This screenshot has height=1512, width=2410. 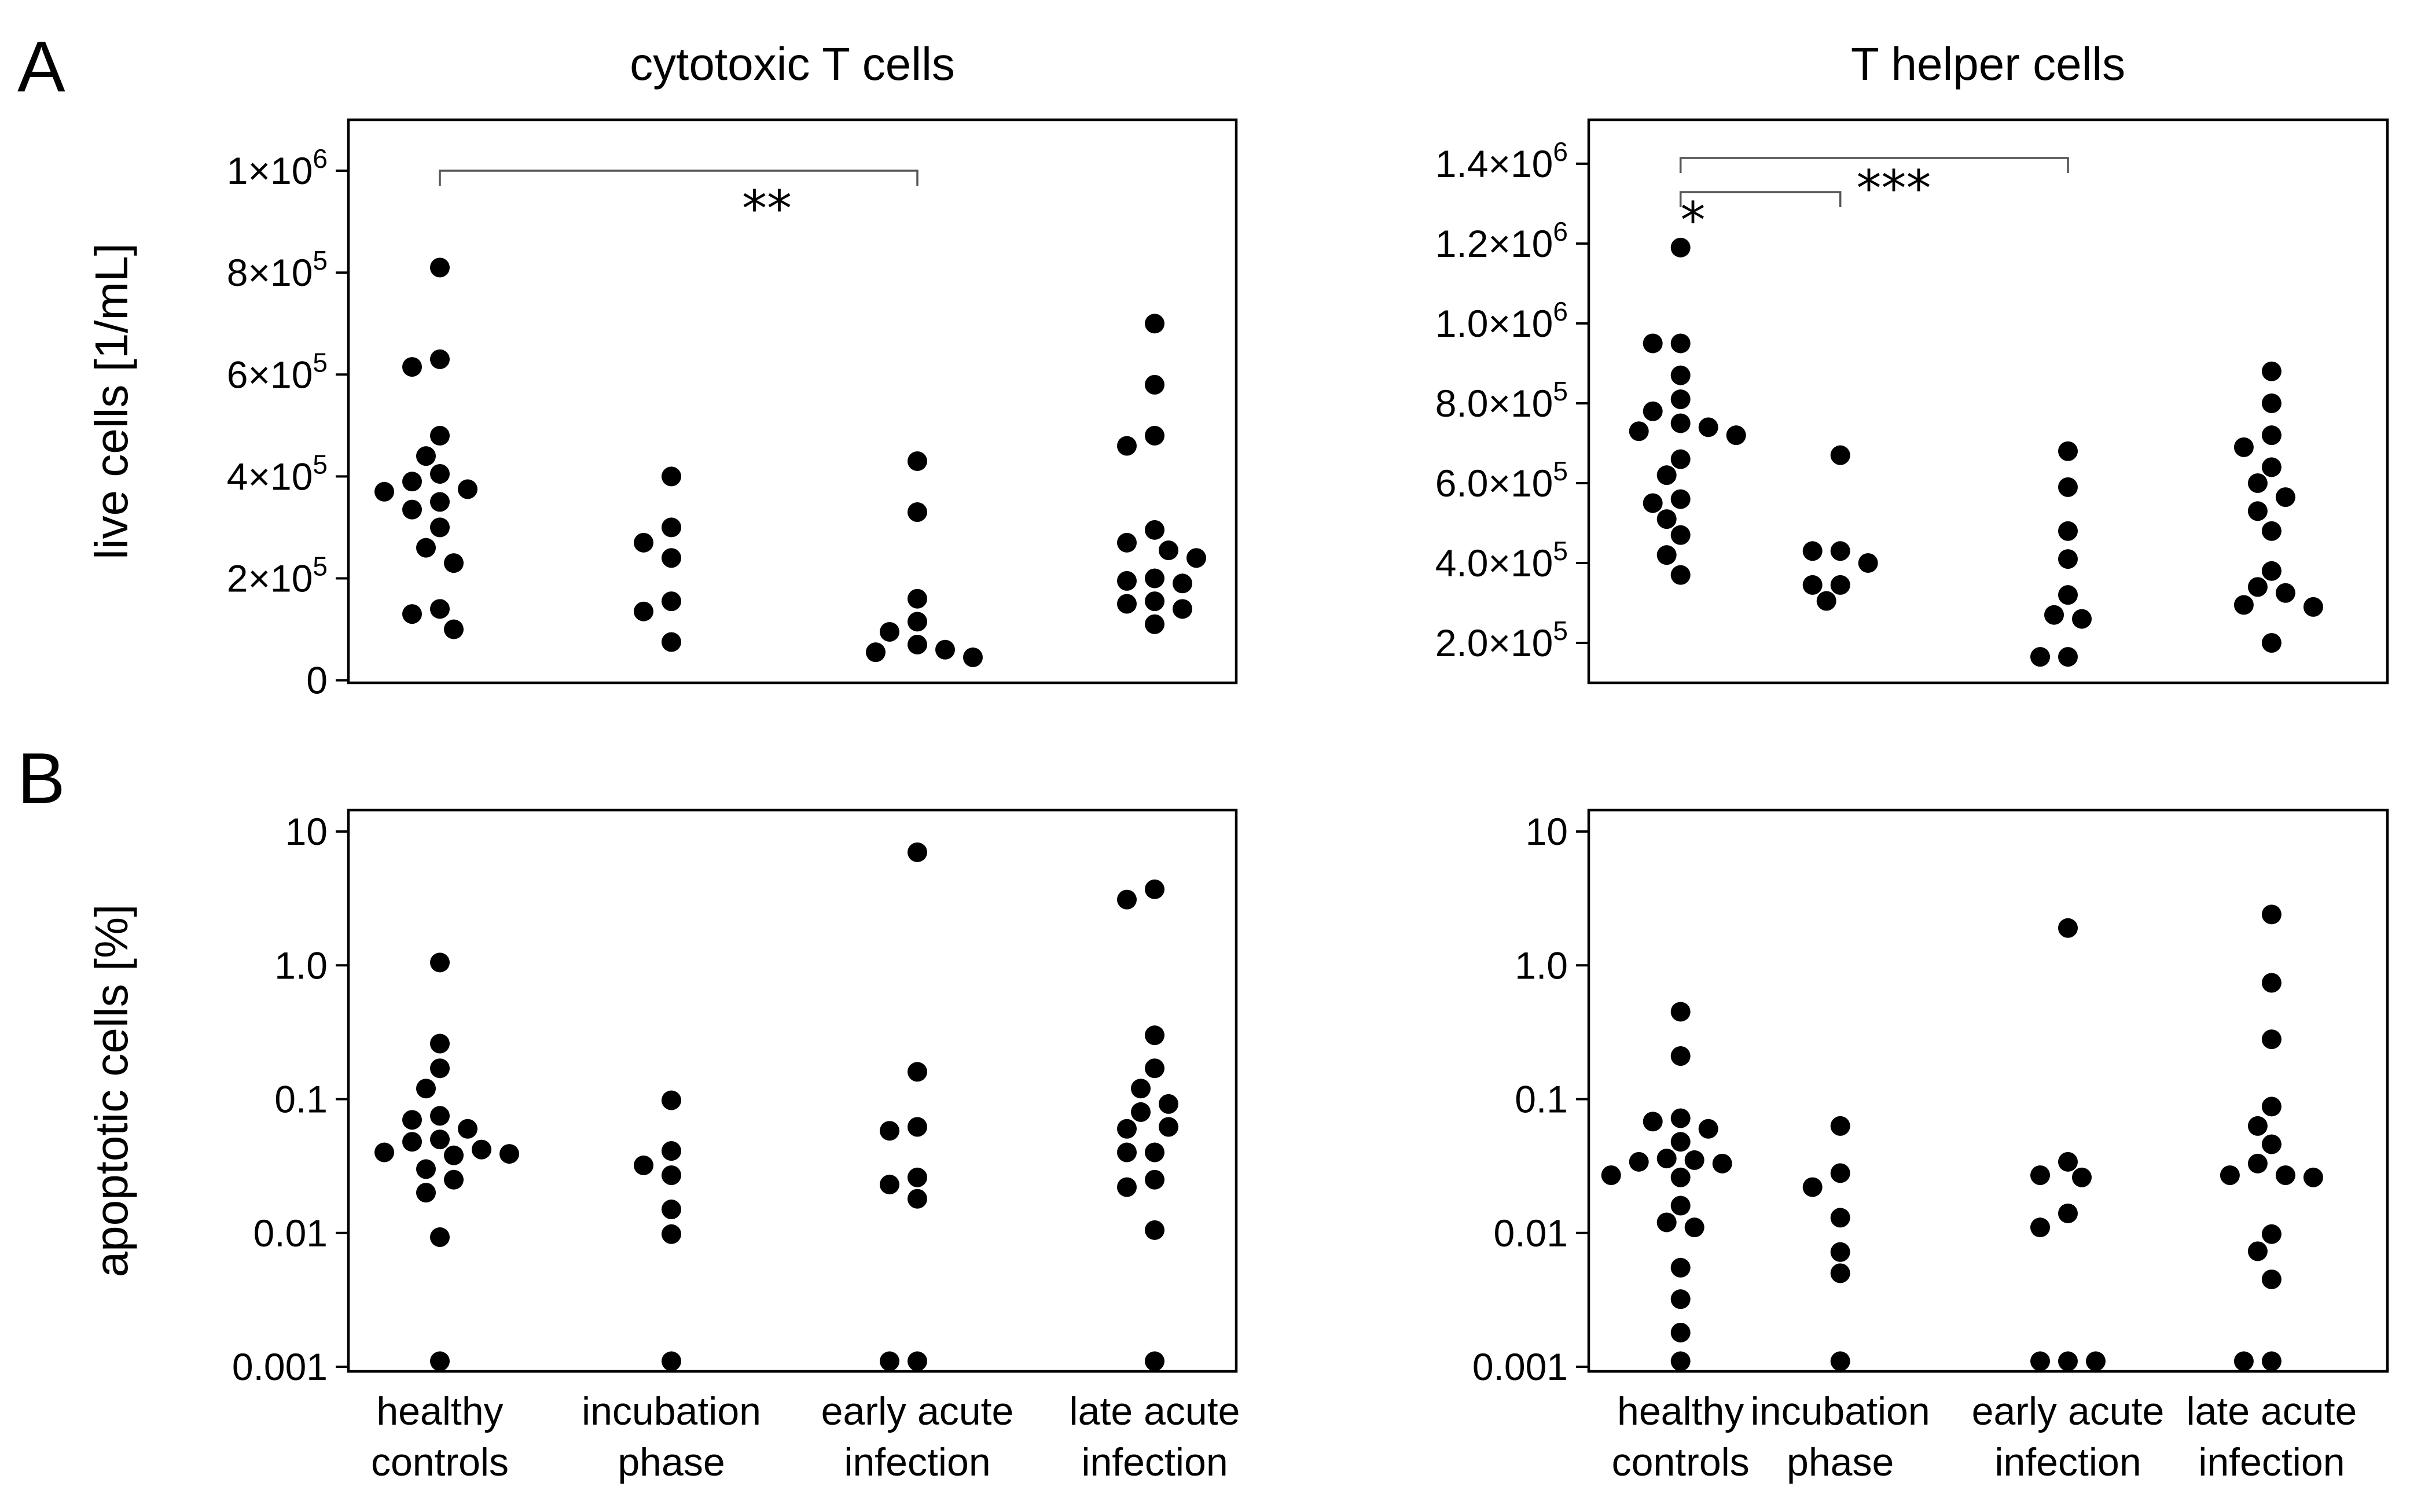 What do you see at coordinates (1547, 831) in the screenshot?
I see `y-tick-label: 10` at bounding box center [1547, 831].